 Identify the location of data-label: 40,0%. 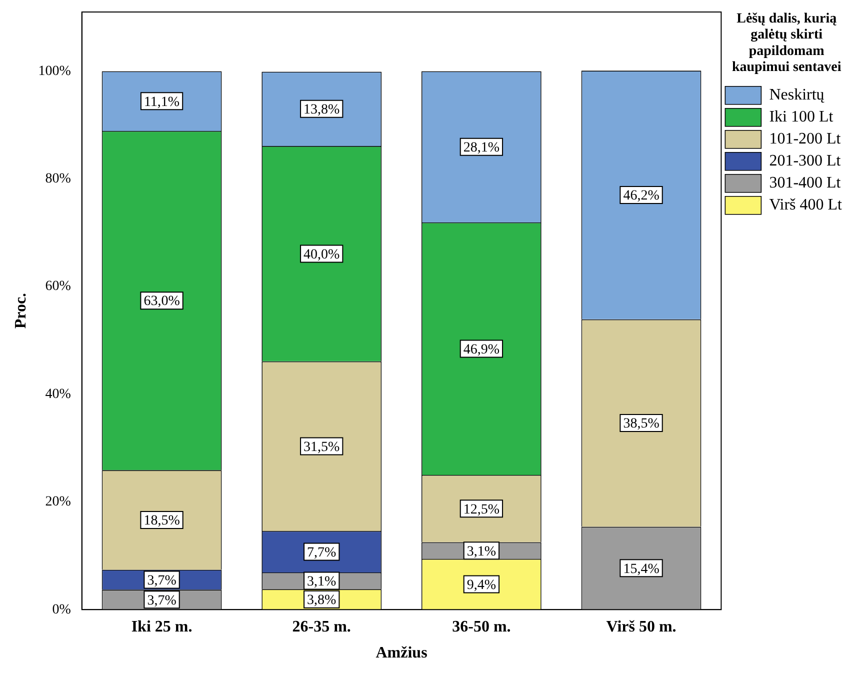
(322, 254).